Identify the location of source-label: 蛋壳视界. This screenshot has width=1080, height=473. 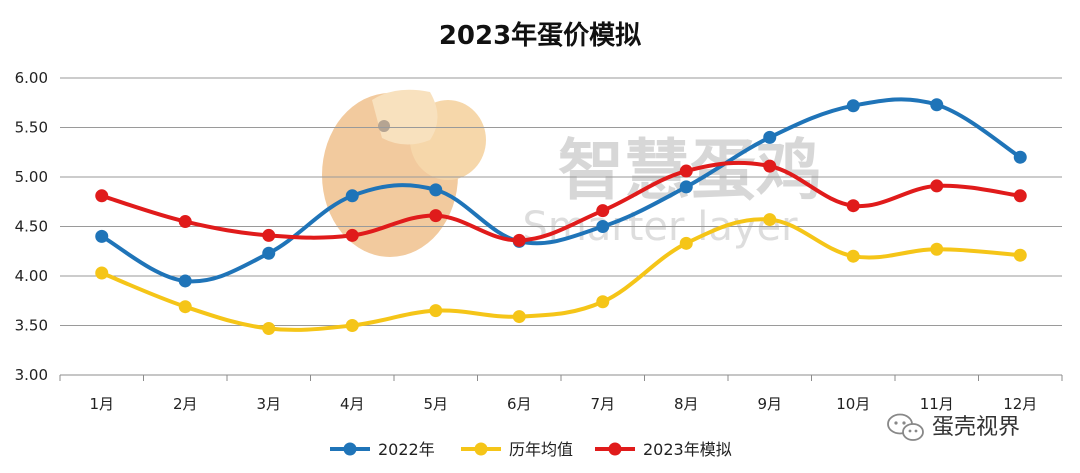
(953, 427).